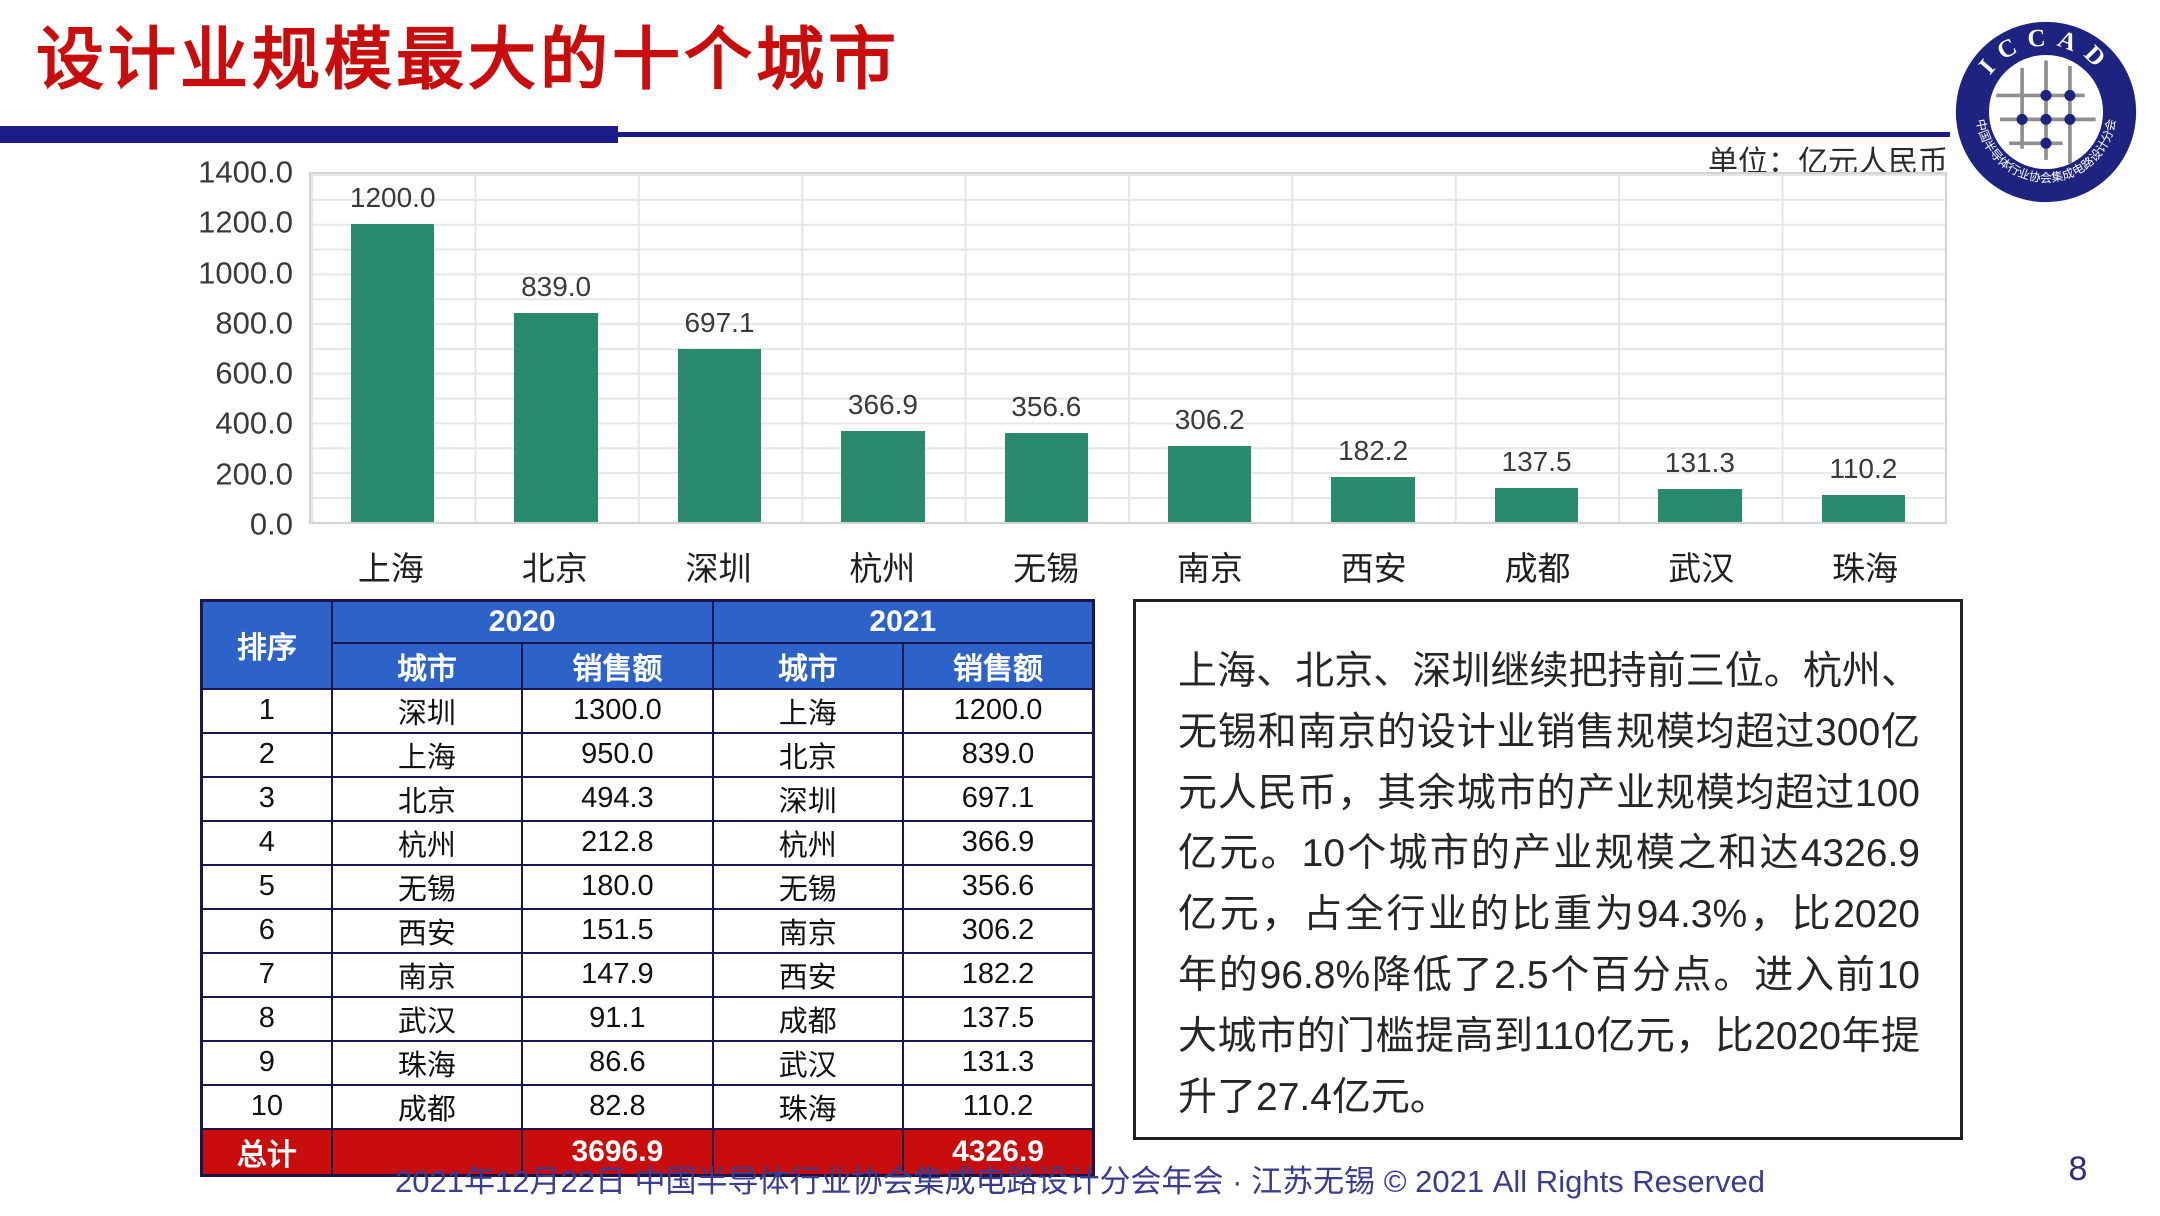 The height and width of the screenshot is (1216, 2160). I want to click on table-cell: 494.3, so click(617, 798).